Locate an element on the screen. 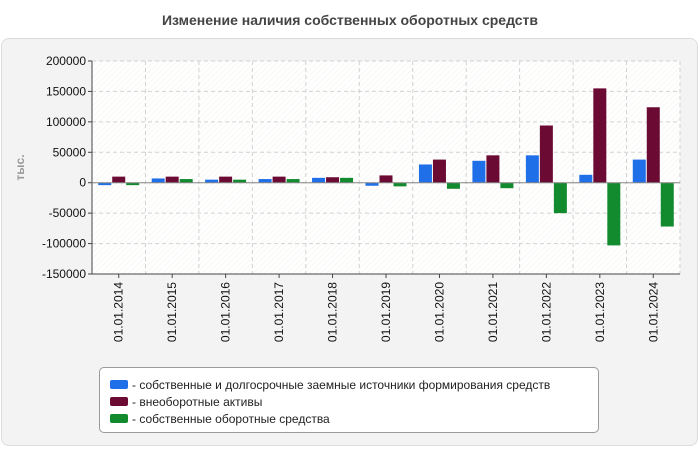  y-tick-label: 50000 is located at coordinates (70, 152).